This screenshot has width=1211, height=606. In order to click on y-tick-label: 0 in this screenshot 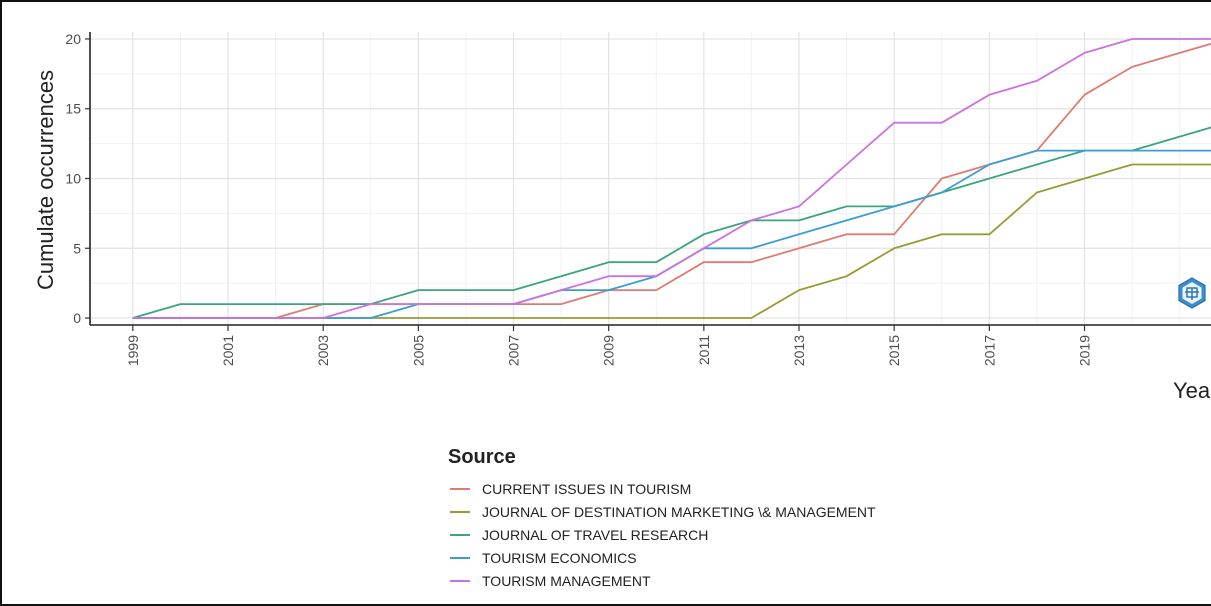, I will do `click(77, 318)`.